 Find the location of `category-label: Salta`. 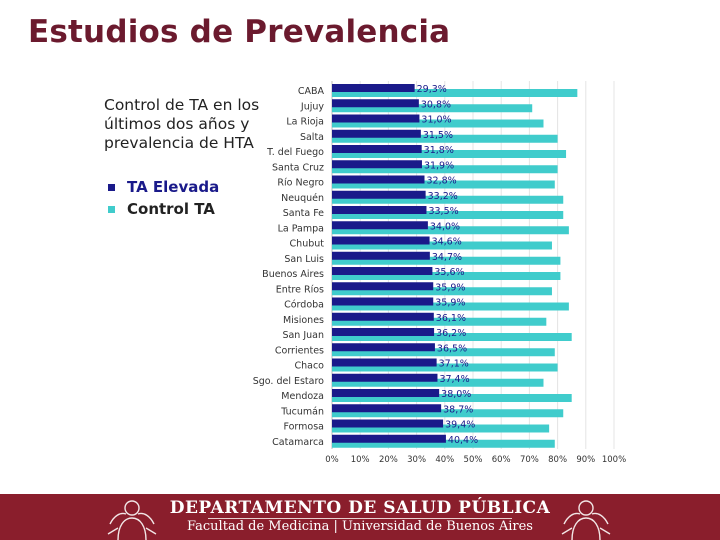

category-label: Salta is located at coordinates (312, 137).